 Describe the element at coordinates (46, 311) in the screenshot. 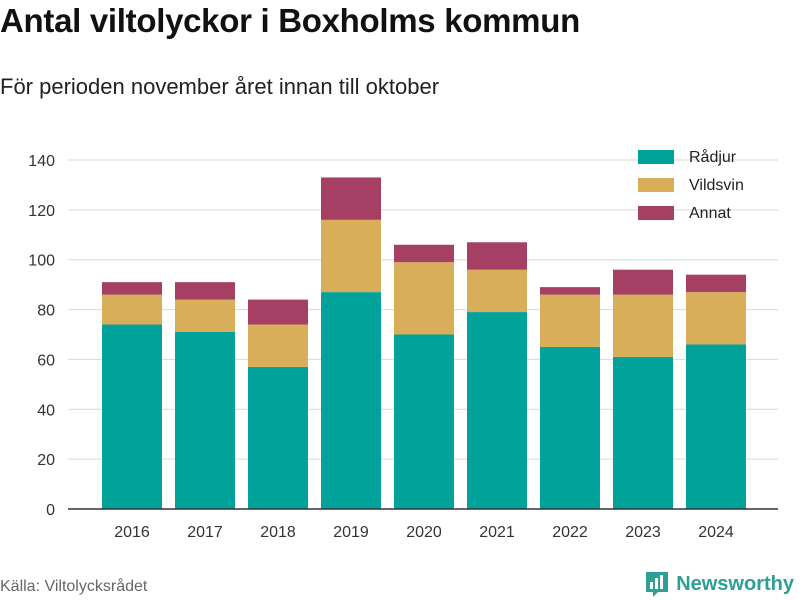

I see `y-tick-label: 80` at that location.